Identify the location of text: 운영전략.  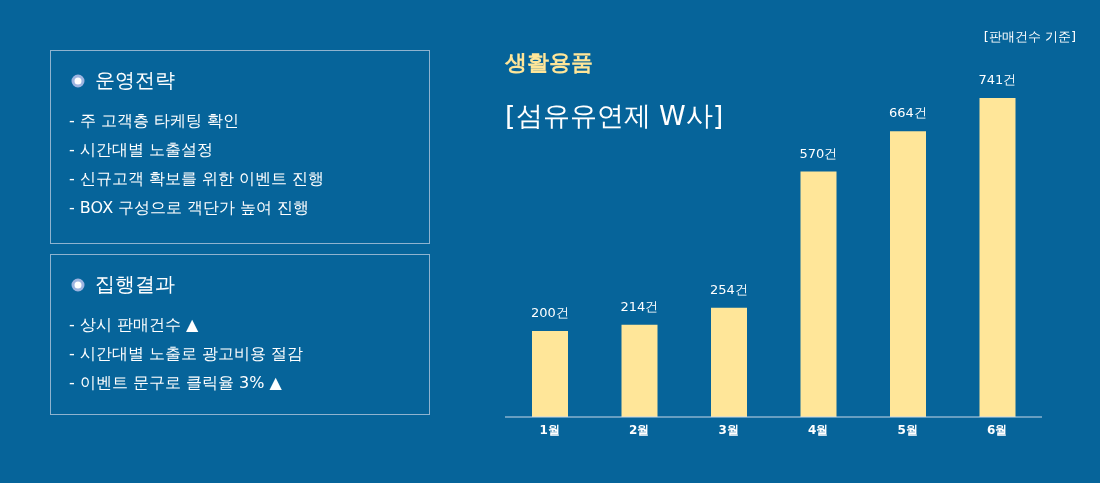
(135, 80).